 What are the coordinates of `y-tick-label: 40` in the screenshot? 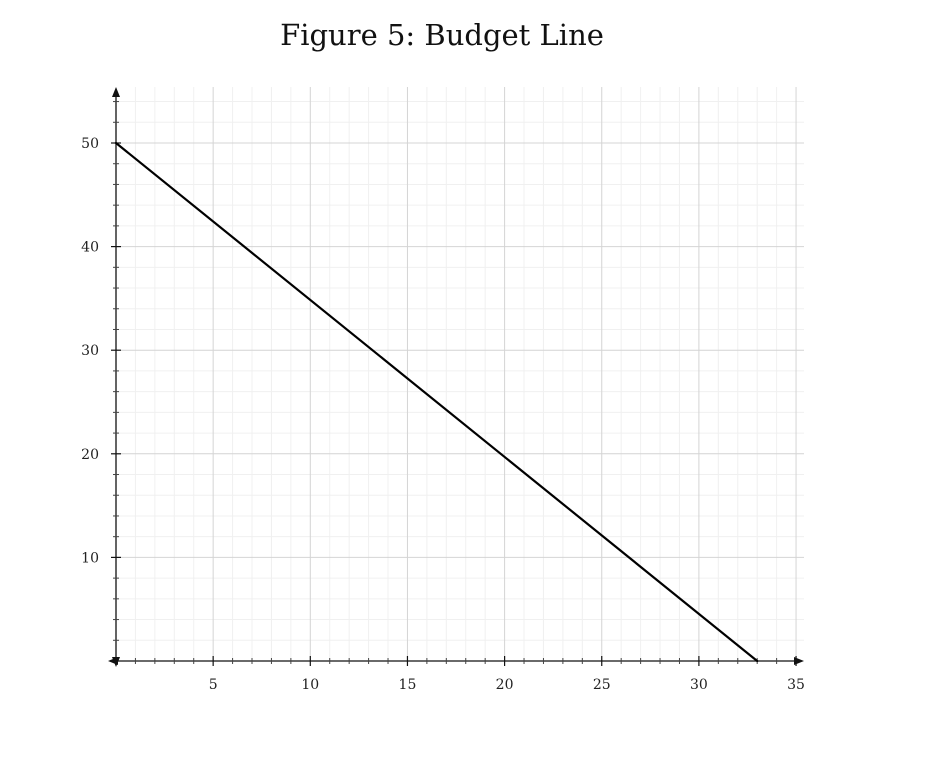 It's located at (90, 248).